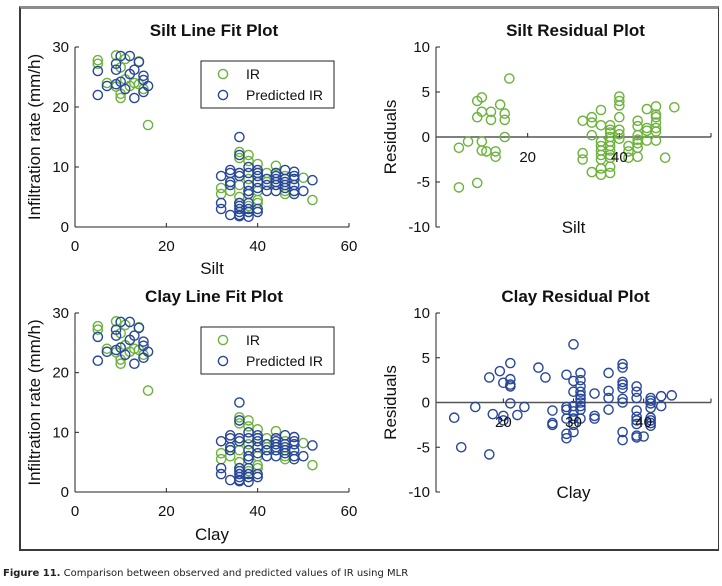 The image size is (722, 586). I want to click on clay-line-fit-title: Clay Line Fit Plot, so click(214, 296).